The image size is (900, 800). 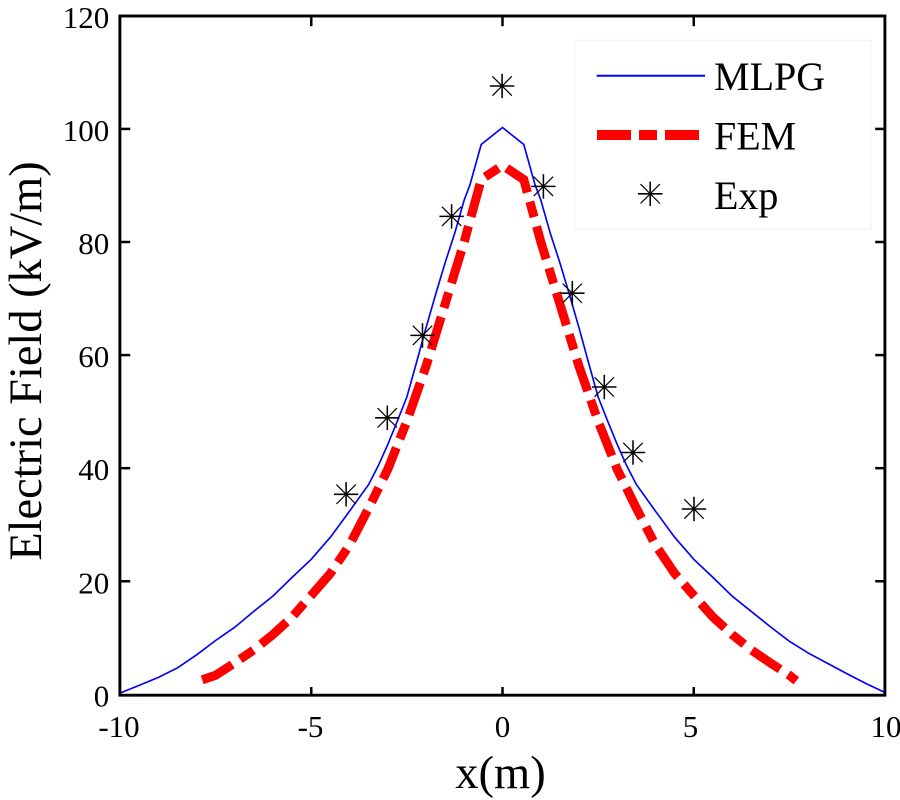 I want to click on svg-text: 40, so click(x=93, y=469).